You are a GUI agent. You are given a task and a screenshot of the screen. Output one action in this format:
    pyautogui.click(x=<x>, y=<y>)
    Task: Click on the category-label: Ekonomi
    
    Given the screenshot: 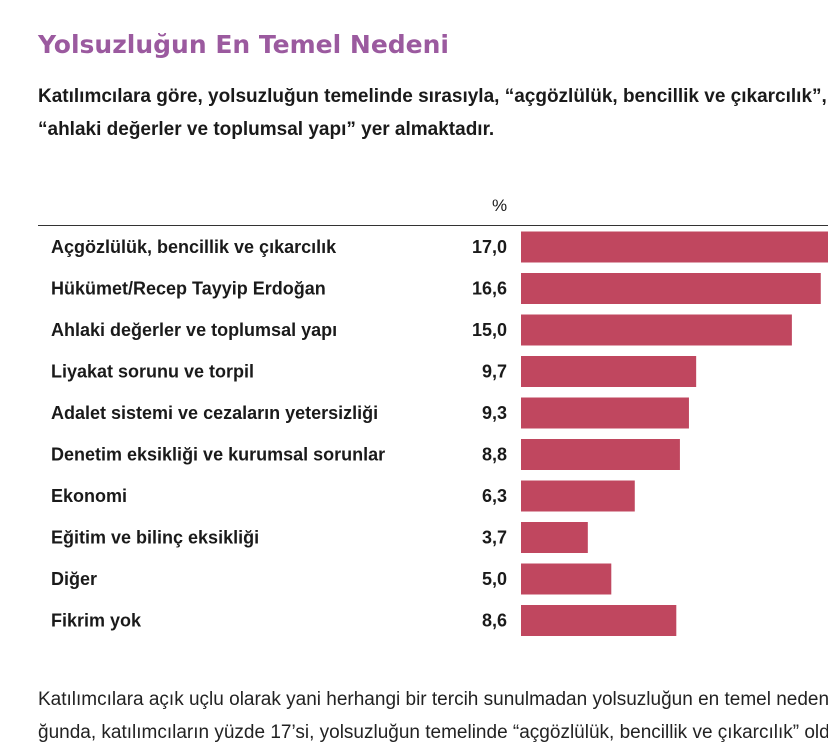 What is the action you would take?
    pyautogui.click(x=89, y=496)
    